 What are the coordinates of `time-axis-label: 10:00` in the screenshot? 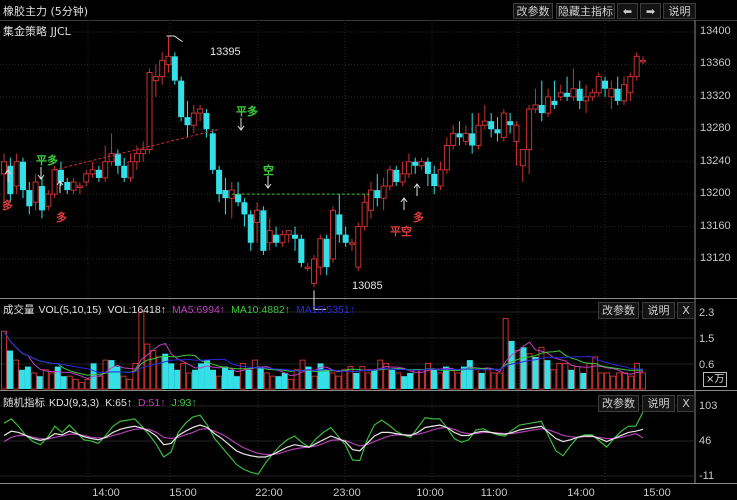 It's located at (430, 493).